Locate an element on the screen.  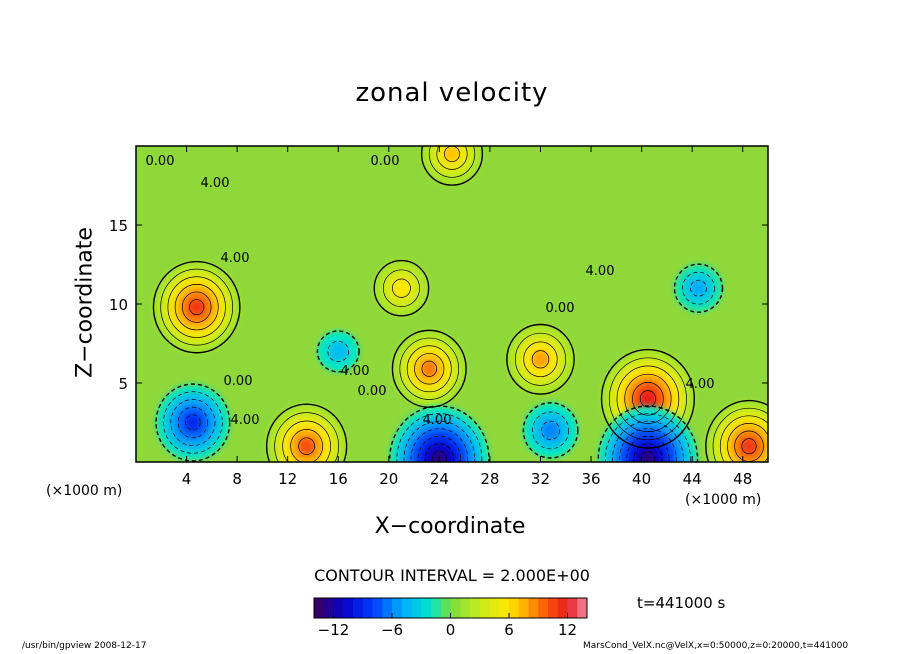
y-tick-label: 15 is located at coordinates (118, 226).